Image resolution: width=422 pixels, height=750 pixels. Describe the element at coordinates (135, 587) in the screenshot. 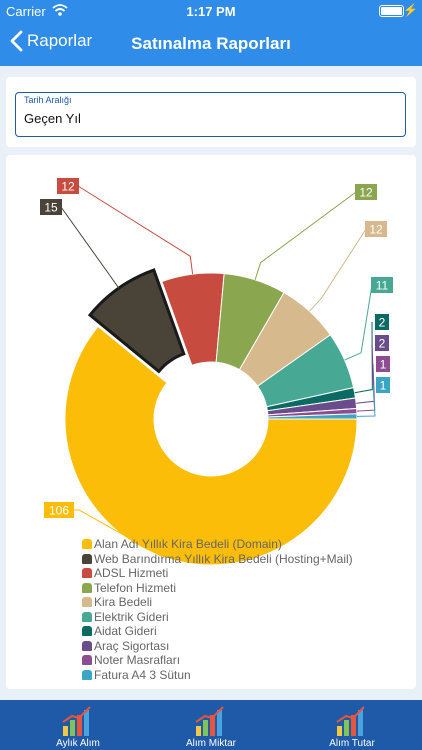

I see `legend-label: Telefon Hizmeti` at that location.